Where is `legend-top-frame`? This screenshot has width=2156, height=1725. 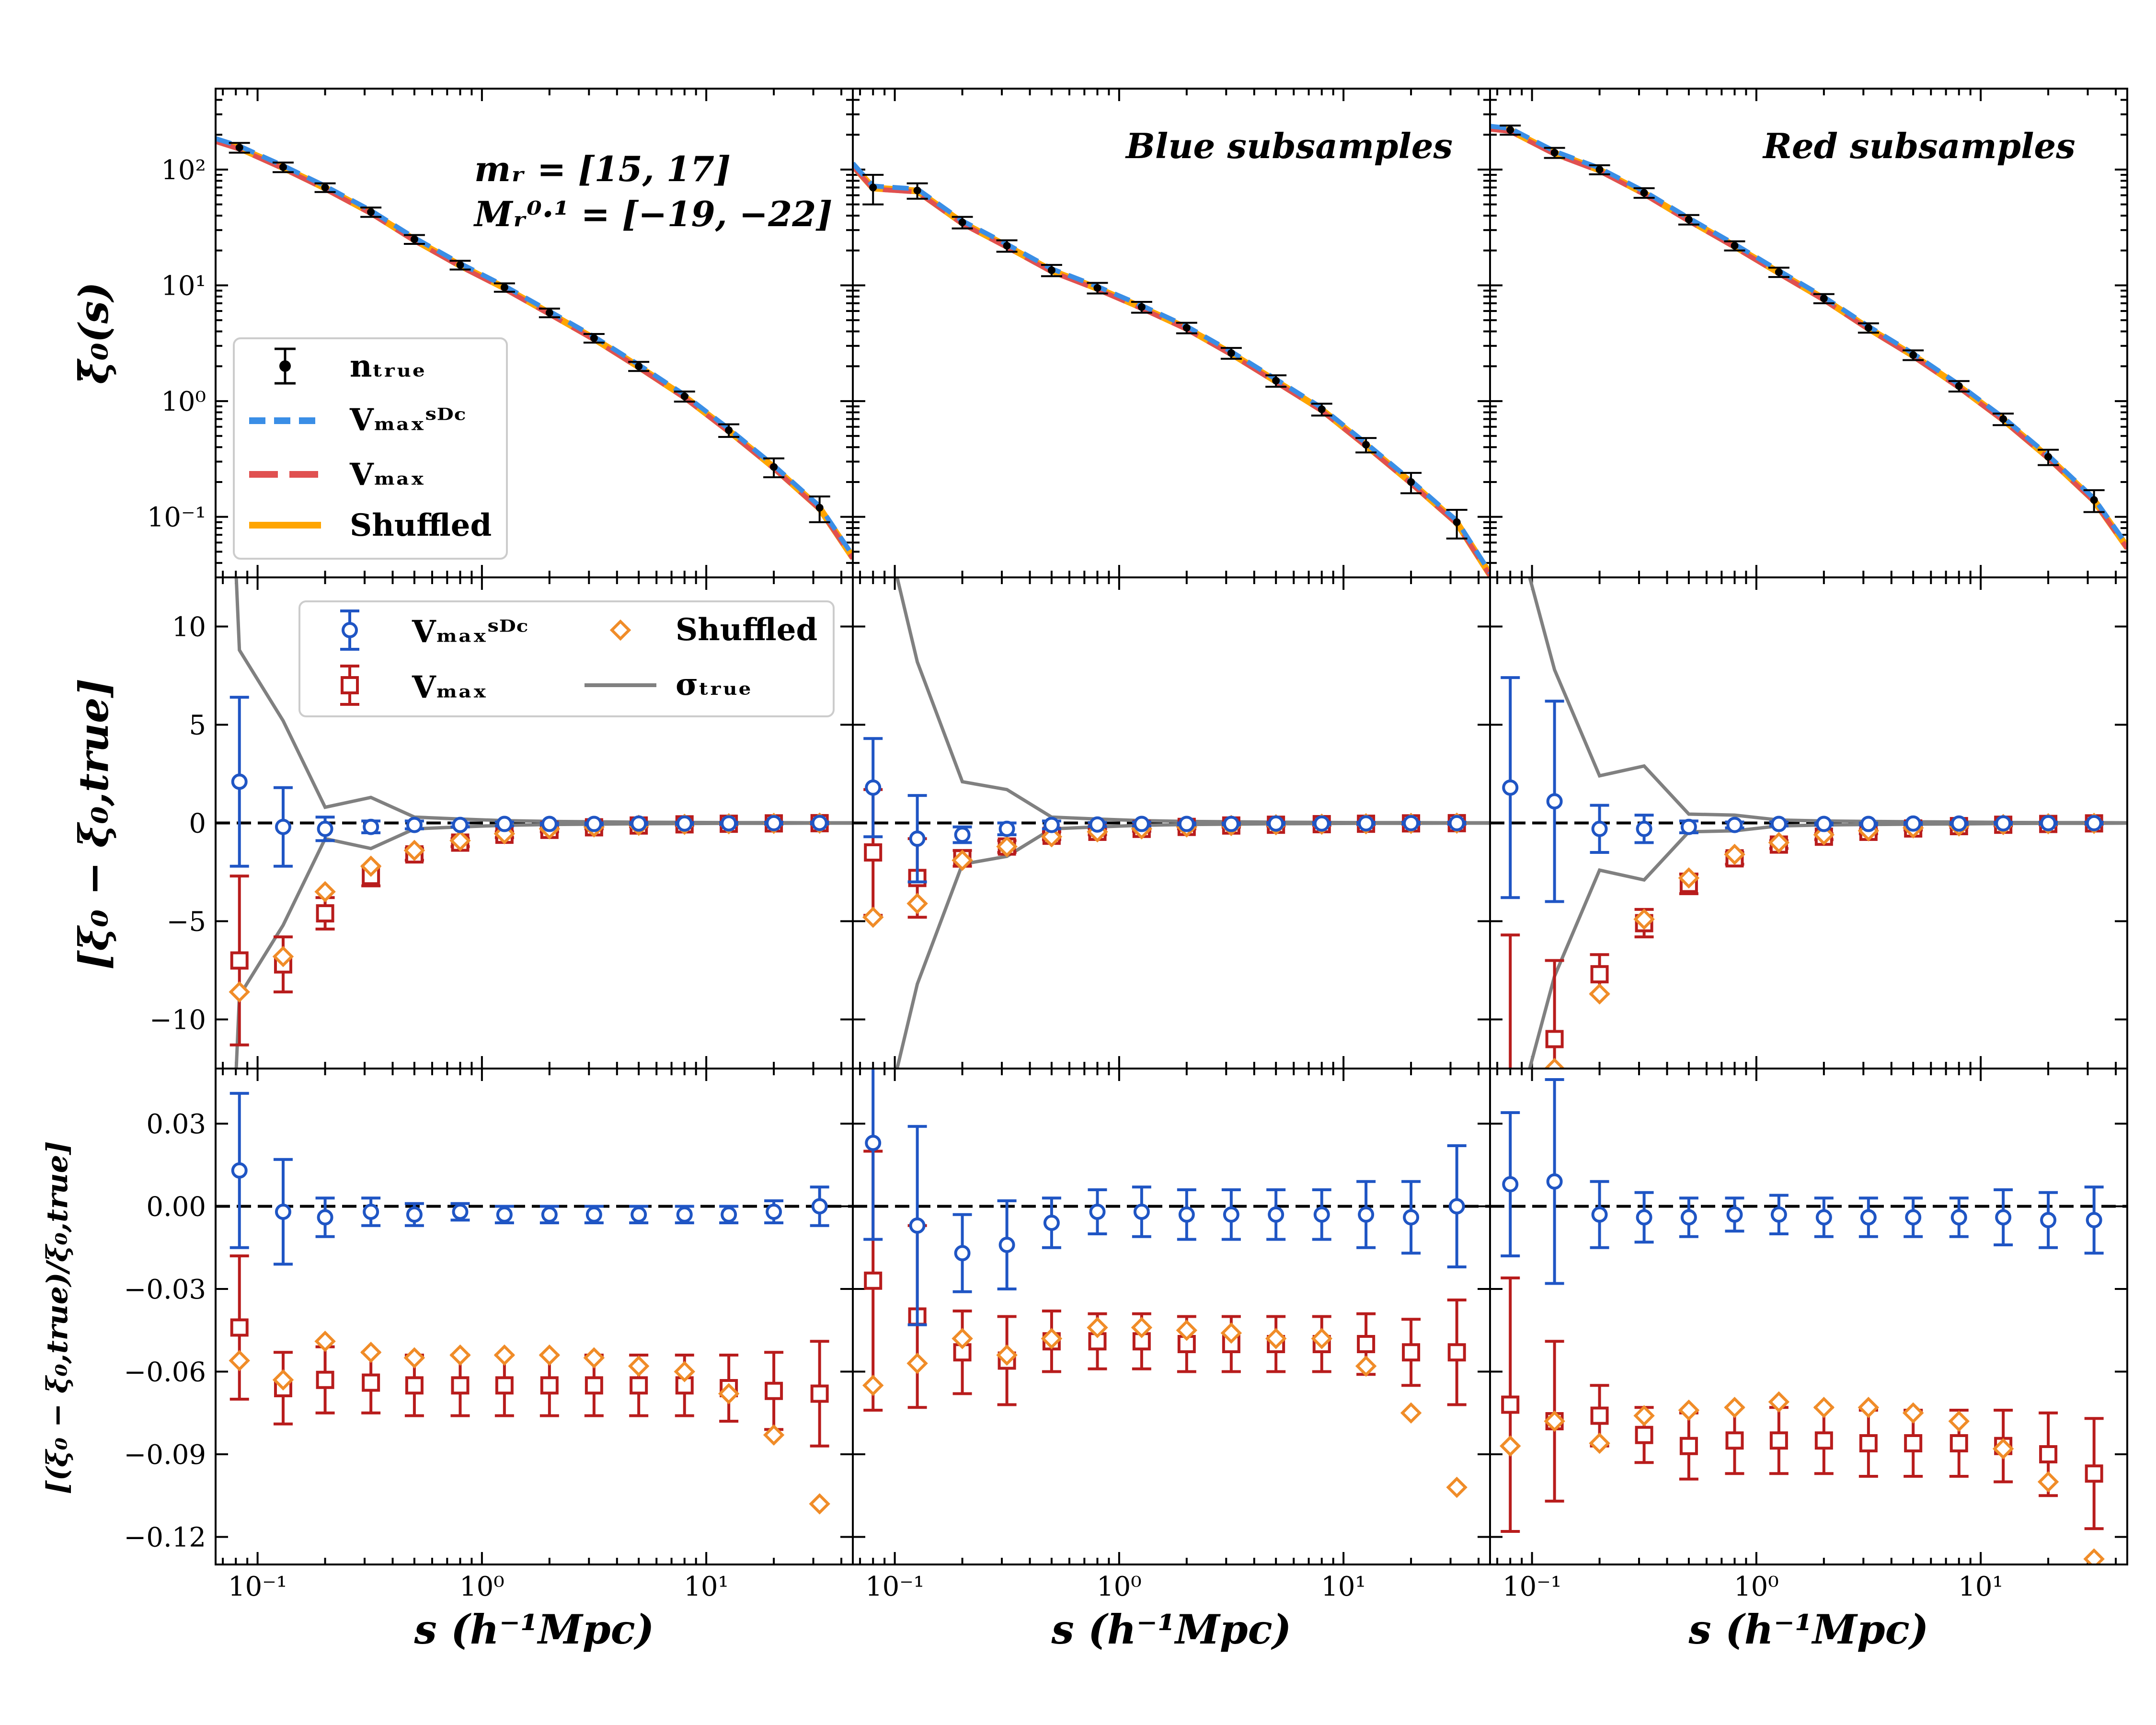
legend-top-frame is located at coordinates (370, 448).